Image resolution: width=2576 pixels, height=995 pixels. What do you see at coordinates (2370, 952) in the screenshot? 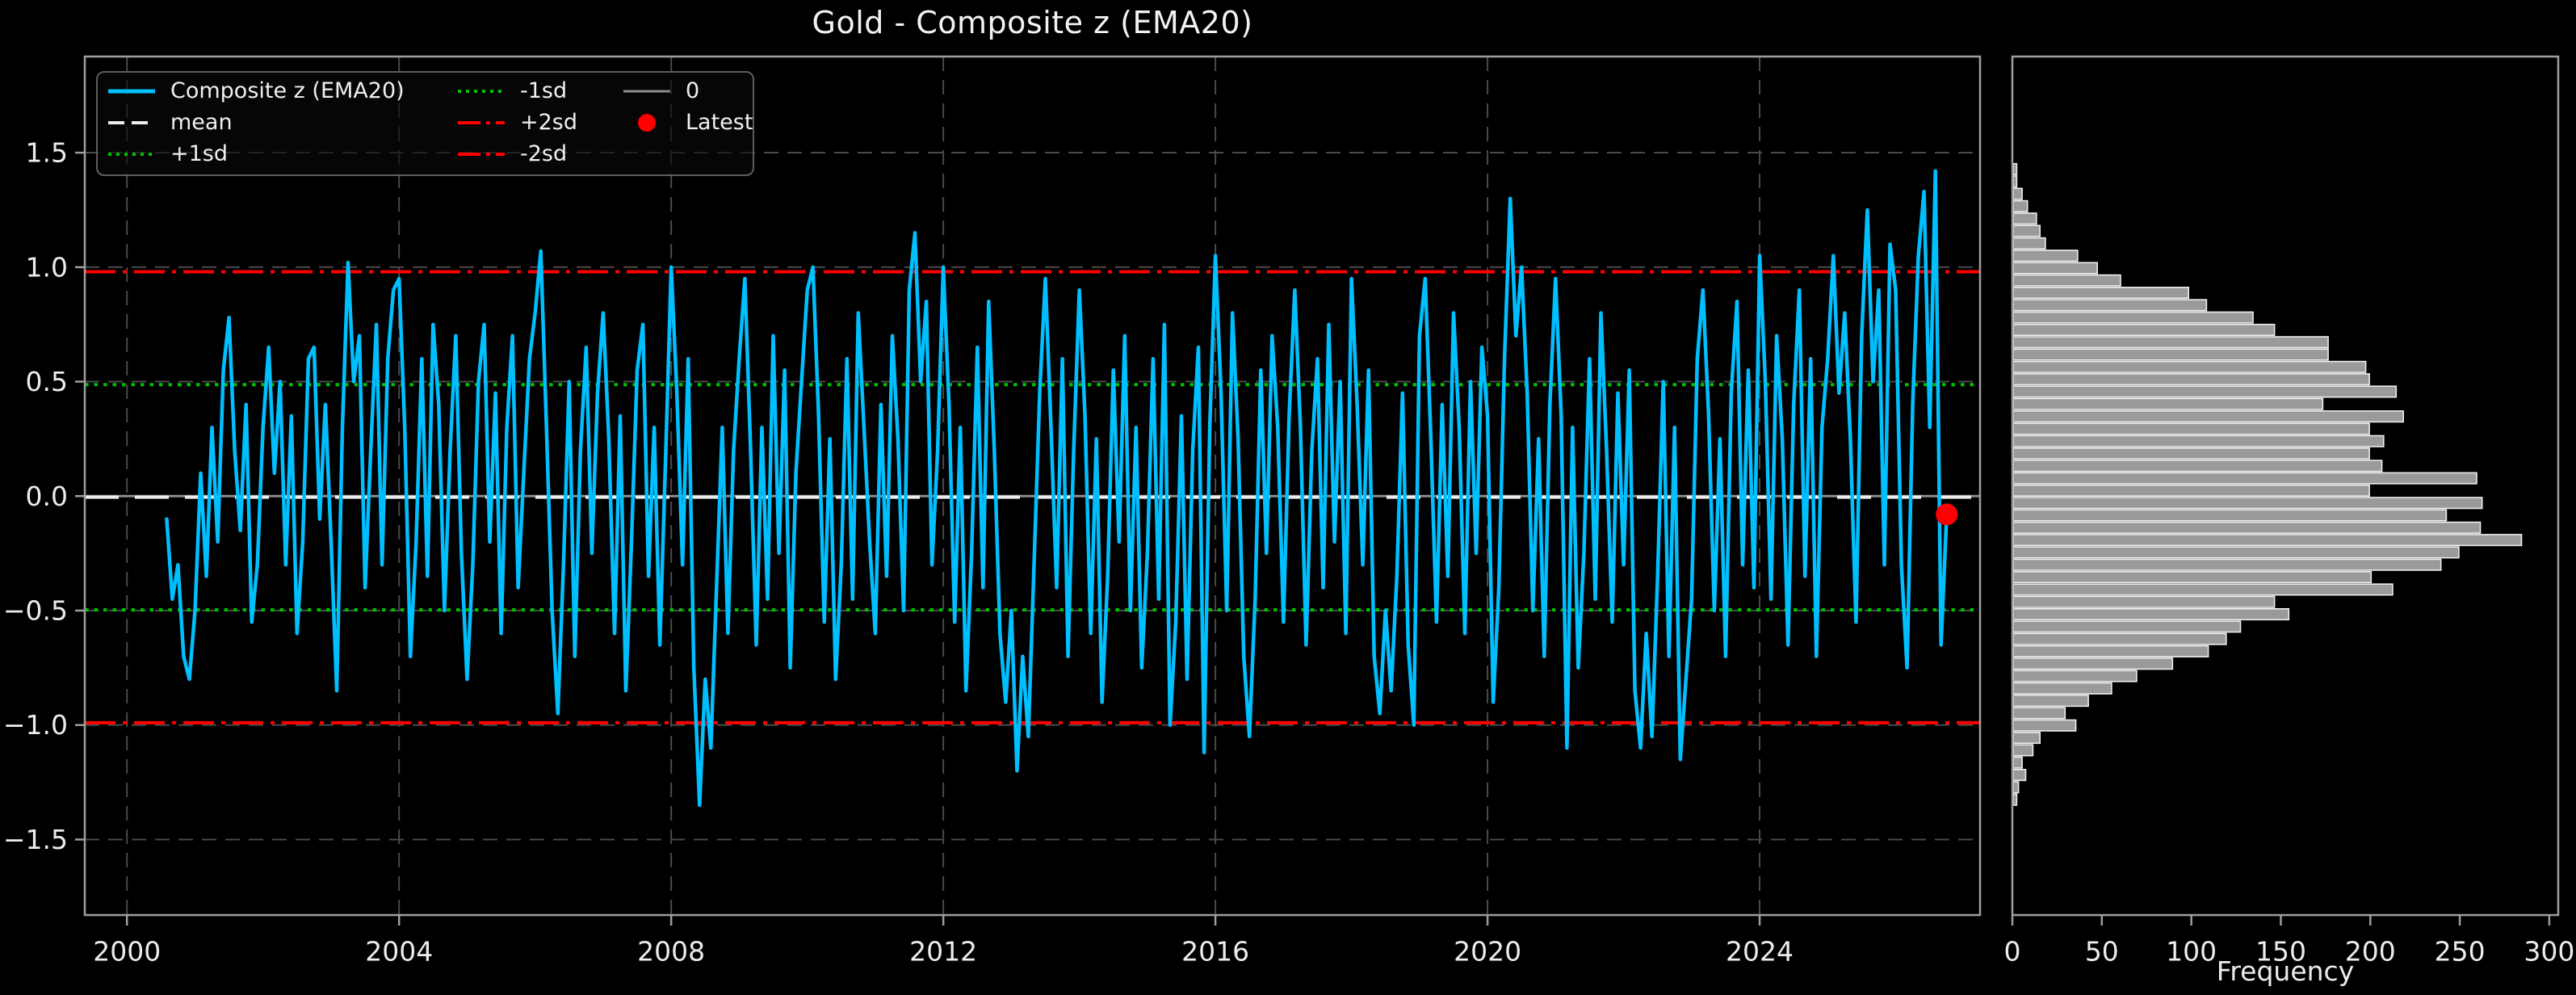
I see `hist-x-tick-label: 200` at bounding box center [2370, 952].